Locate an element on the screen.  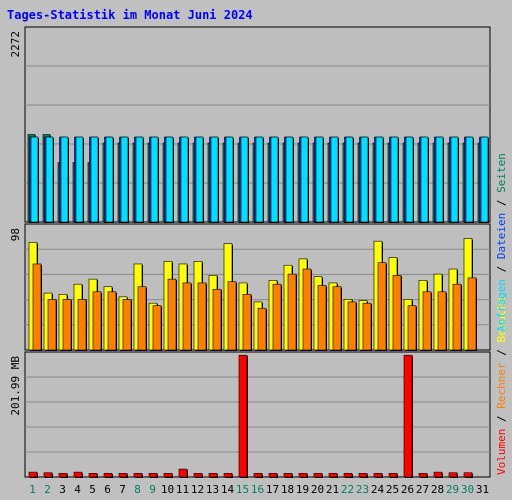
x-tick-label: 15 is located at coordinates (242, 489).